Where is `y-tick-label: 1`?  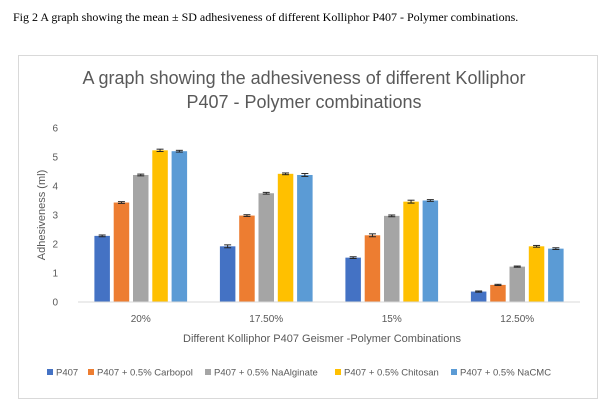
y-tick-label: 1 is located at coordinates (55, 274).